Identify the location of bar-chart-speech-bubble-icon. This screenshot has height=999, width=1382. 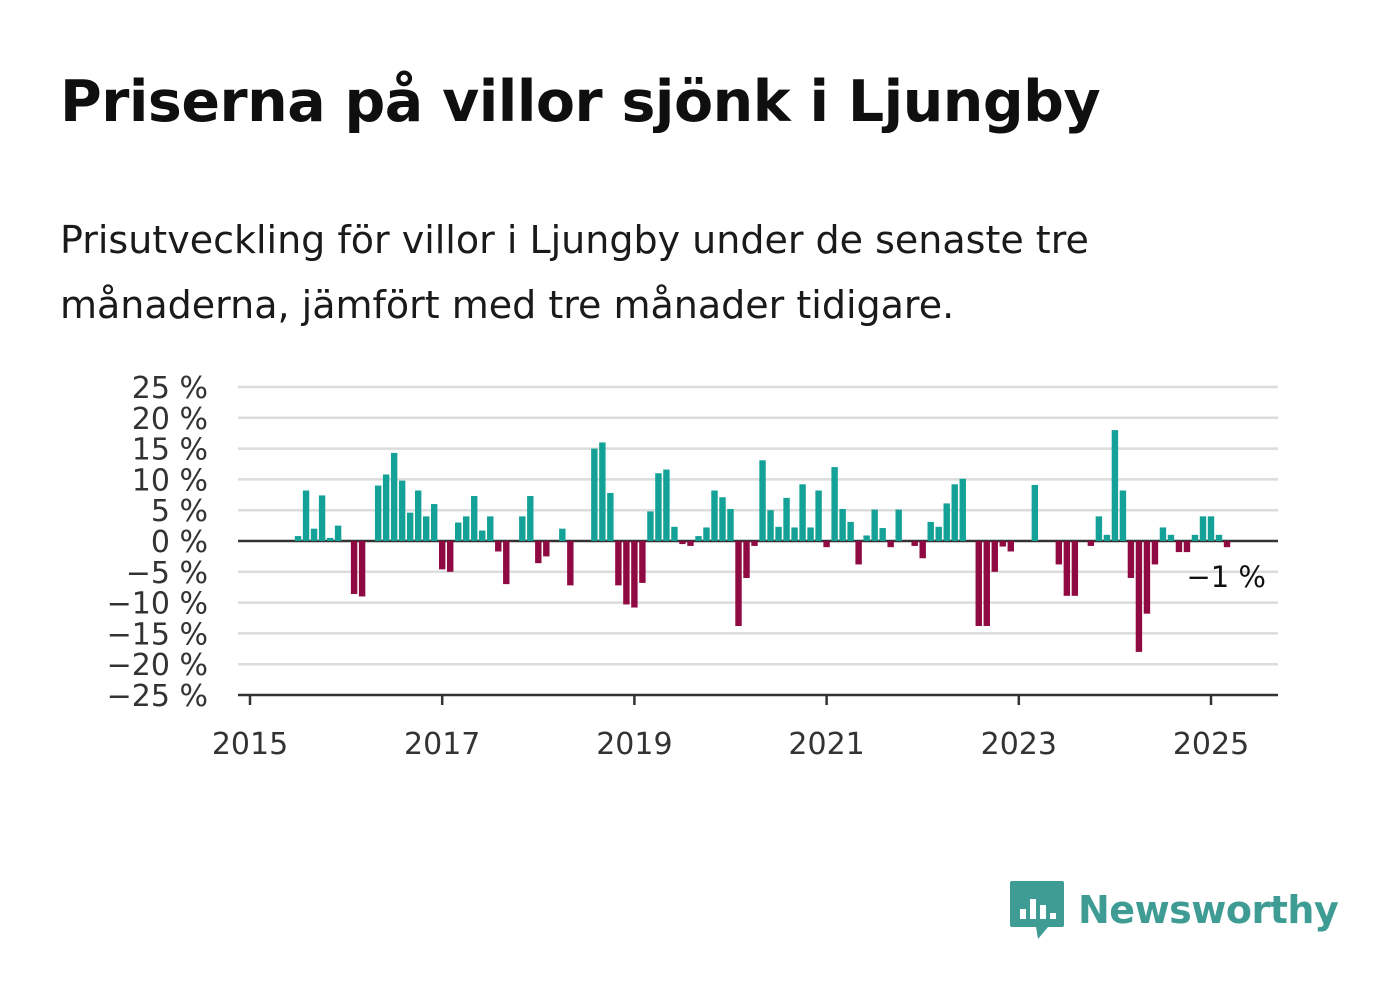
(1037, 910).